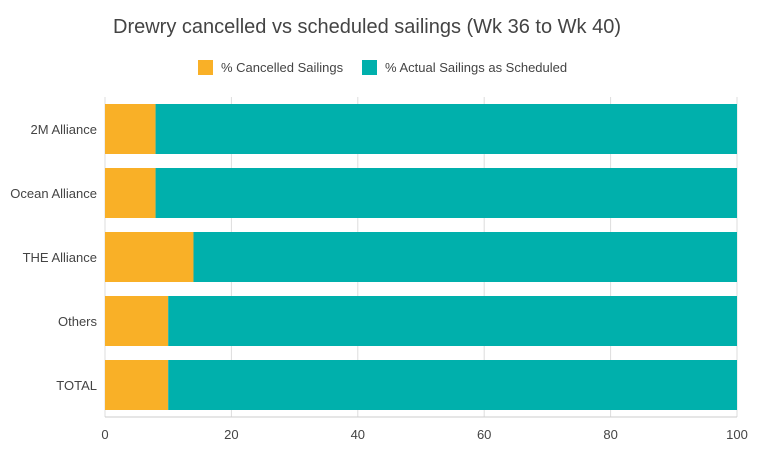 The image size is (775, 461). I want to click on x-axis-labels: 0 20 40 60 80 100, so click(424, 434).